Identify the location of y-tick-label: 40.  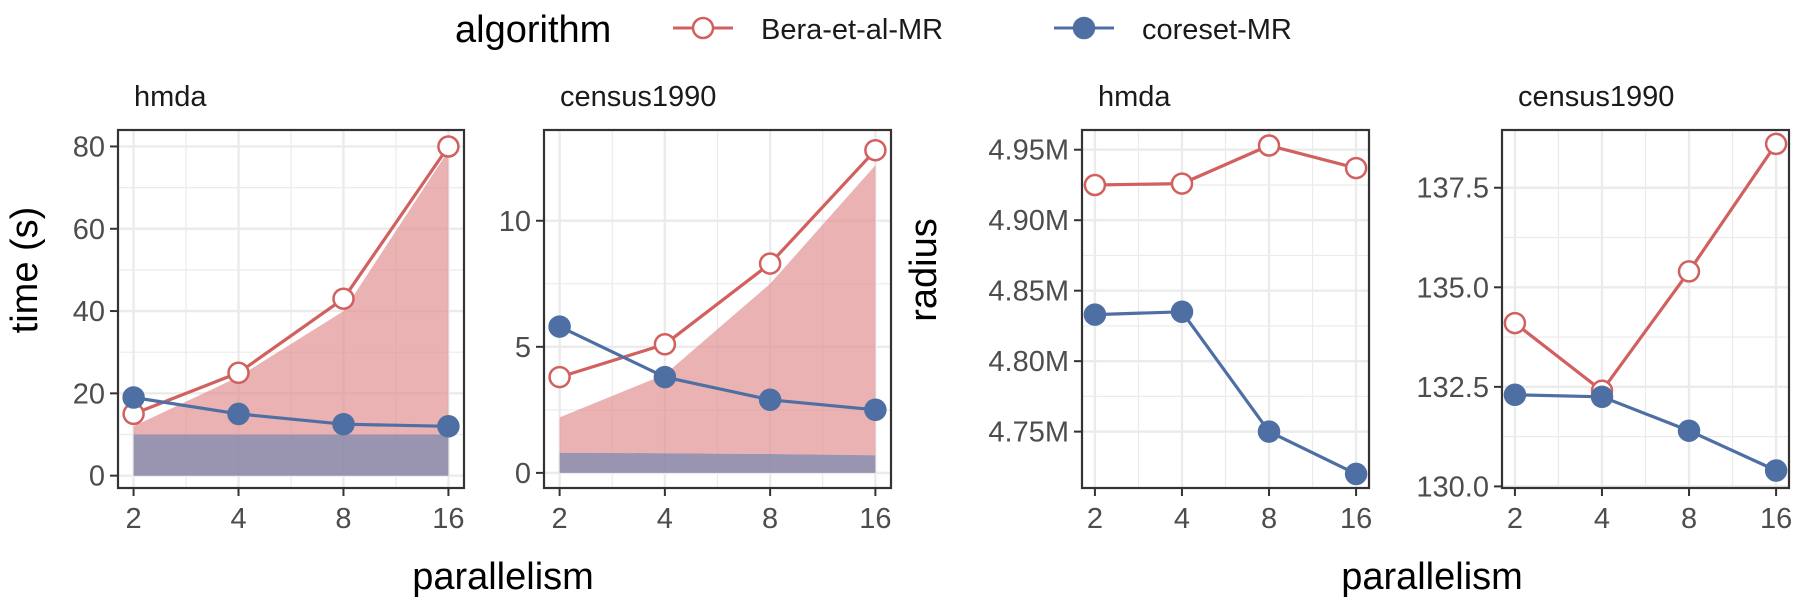
(89, 312).